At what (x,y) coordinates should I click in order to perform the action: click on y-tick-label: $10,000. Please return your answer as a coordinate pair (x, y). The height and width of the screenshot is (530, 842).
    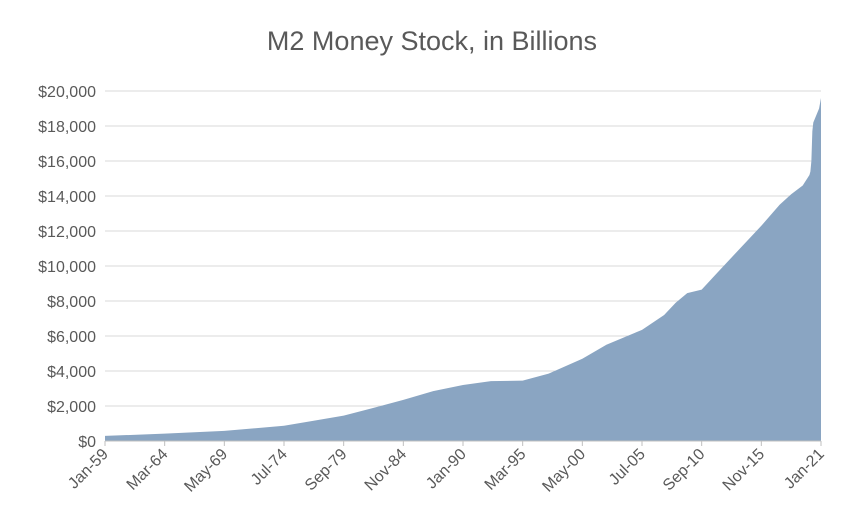
    Looking at the image, I should click on (67, 267).